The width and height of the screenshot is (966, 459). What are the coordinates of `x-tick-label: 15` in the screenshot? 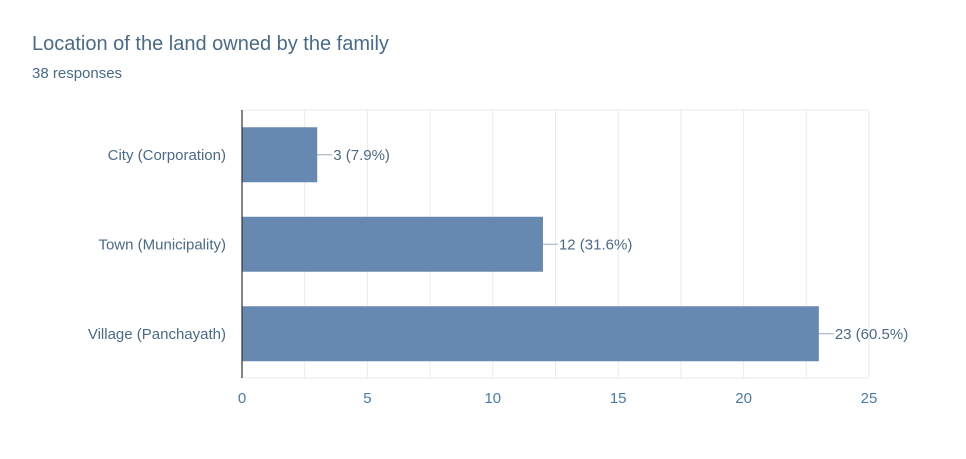 It's located at (618, 398).